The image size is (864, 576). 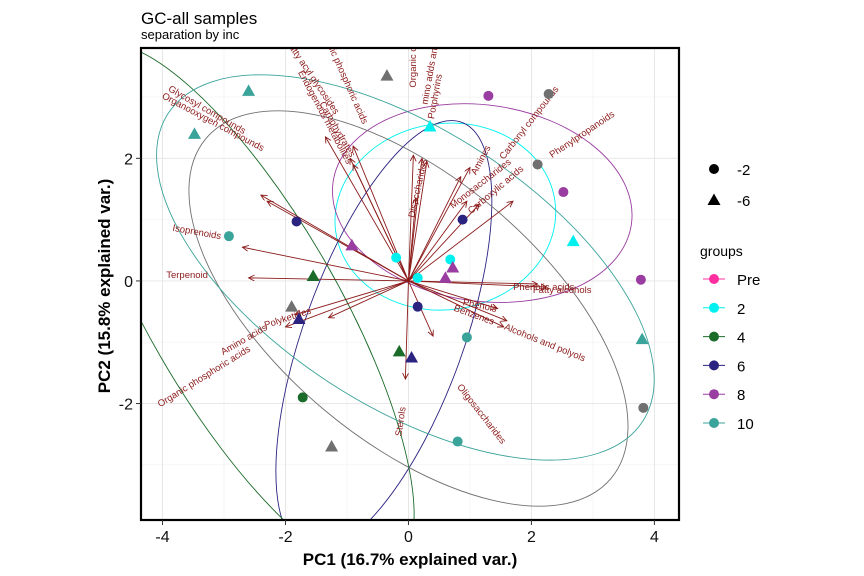 I want to click on x-tick-label: 0, so click(x=408, y=537).